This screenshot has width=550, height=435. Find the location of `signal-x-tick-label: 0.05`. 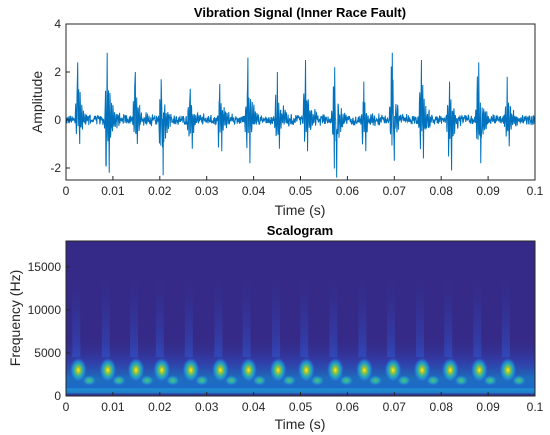

signal-x-tick-label: 0.05 is located at coordinates (301, 191).